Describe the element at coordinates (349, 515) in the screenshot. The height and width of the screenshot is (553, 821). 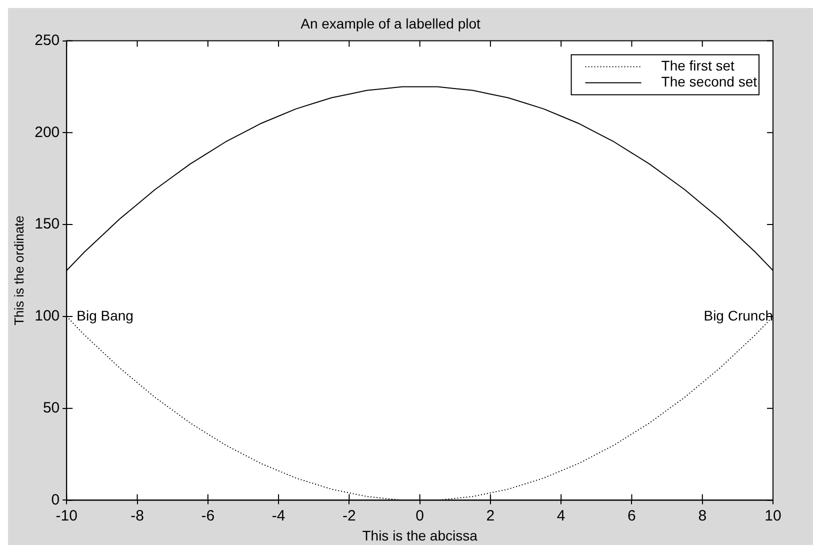
I see `x-tick-label: -2` at that location.